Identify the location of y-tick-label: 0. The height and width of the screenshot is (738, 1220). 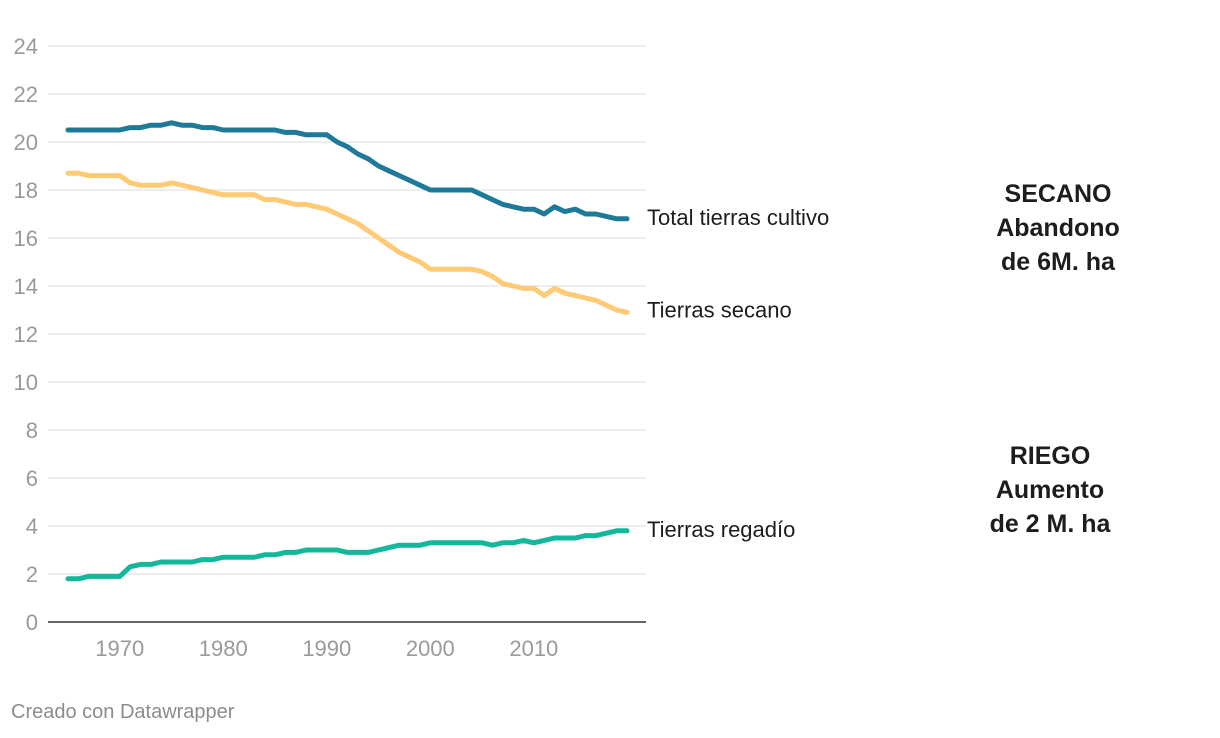
(32, 622).